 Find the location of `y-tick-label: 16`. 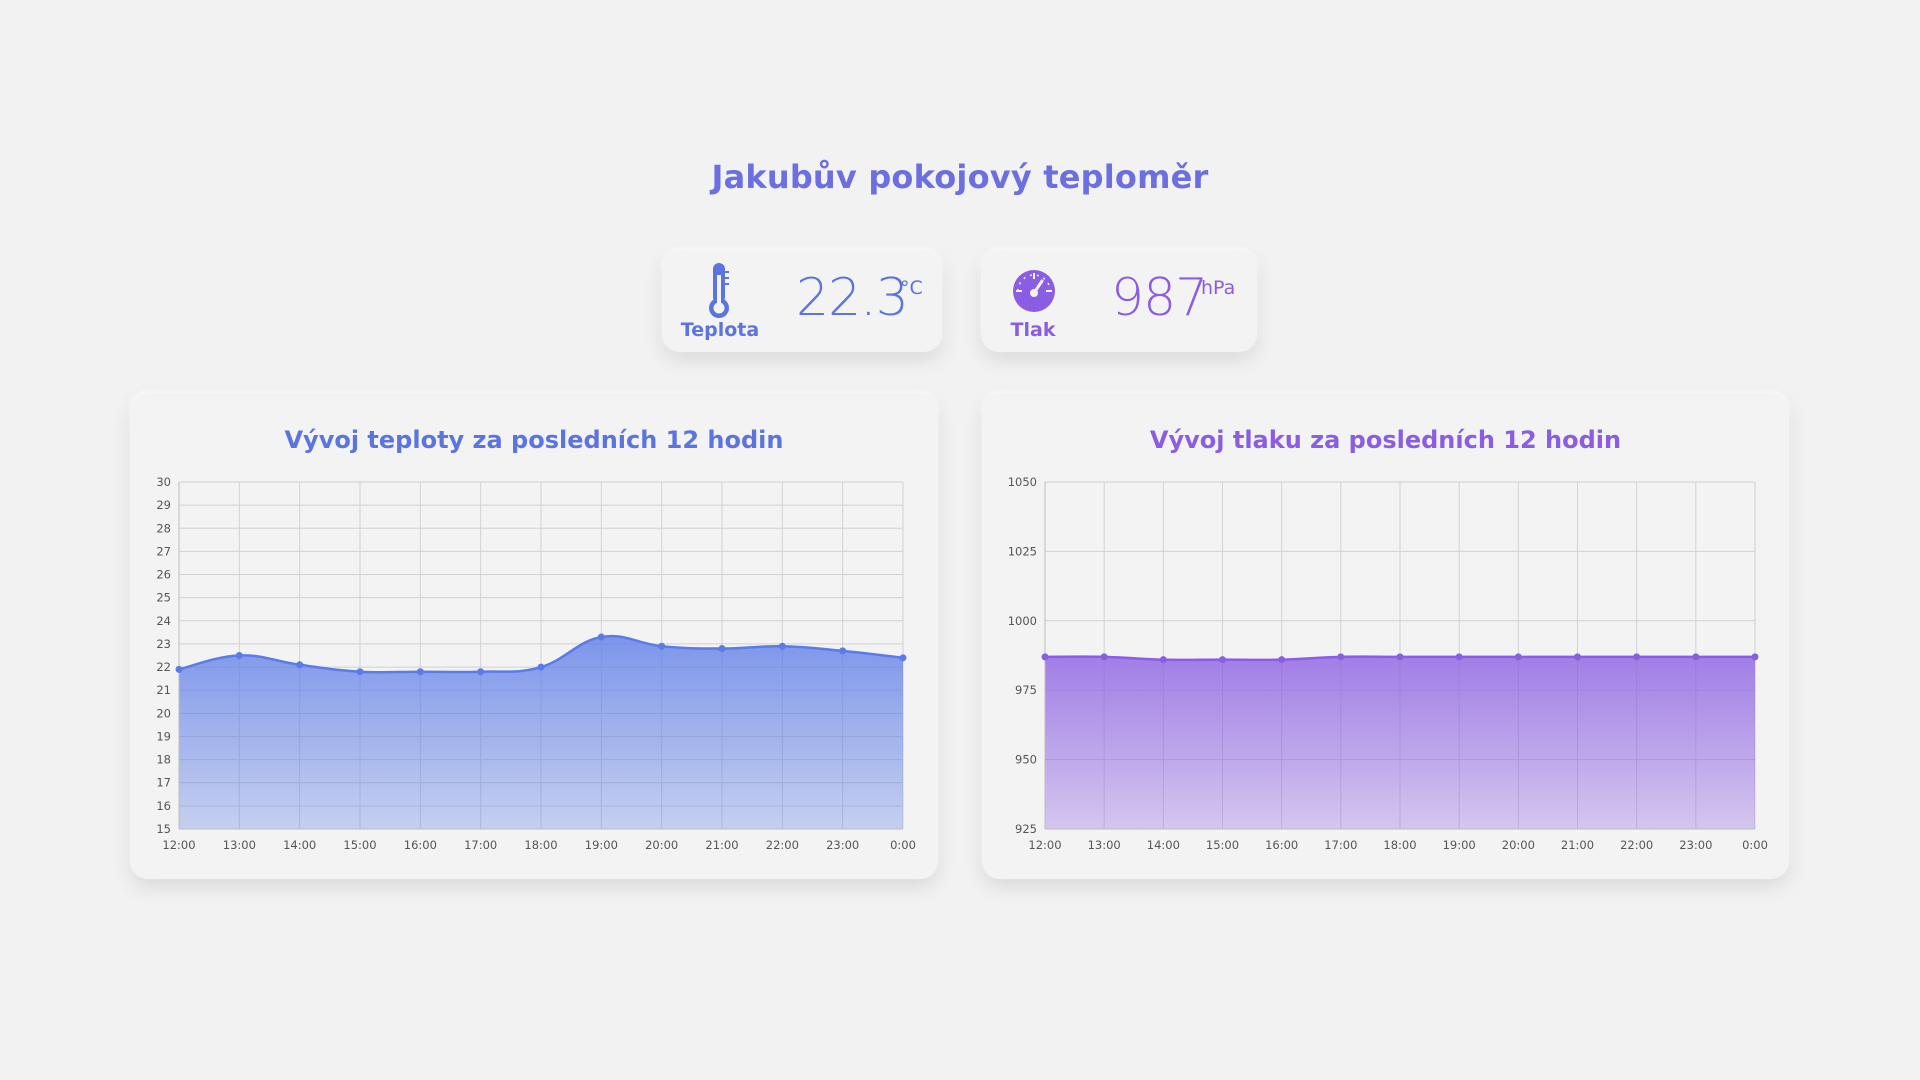

y-tick-label: 16 is located at coordinates (163, 806).